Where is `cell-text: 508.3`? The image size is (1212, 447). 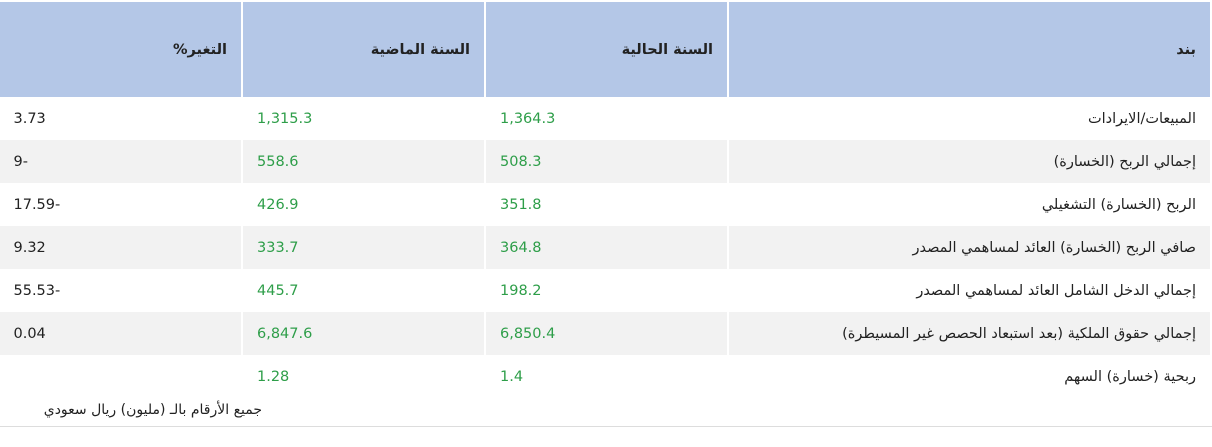 cell-text: 508.3 is located at coordinates (521, 161).